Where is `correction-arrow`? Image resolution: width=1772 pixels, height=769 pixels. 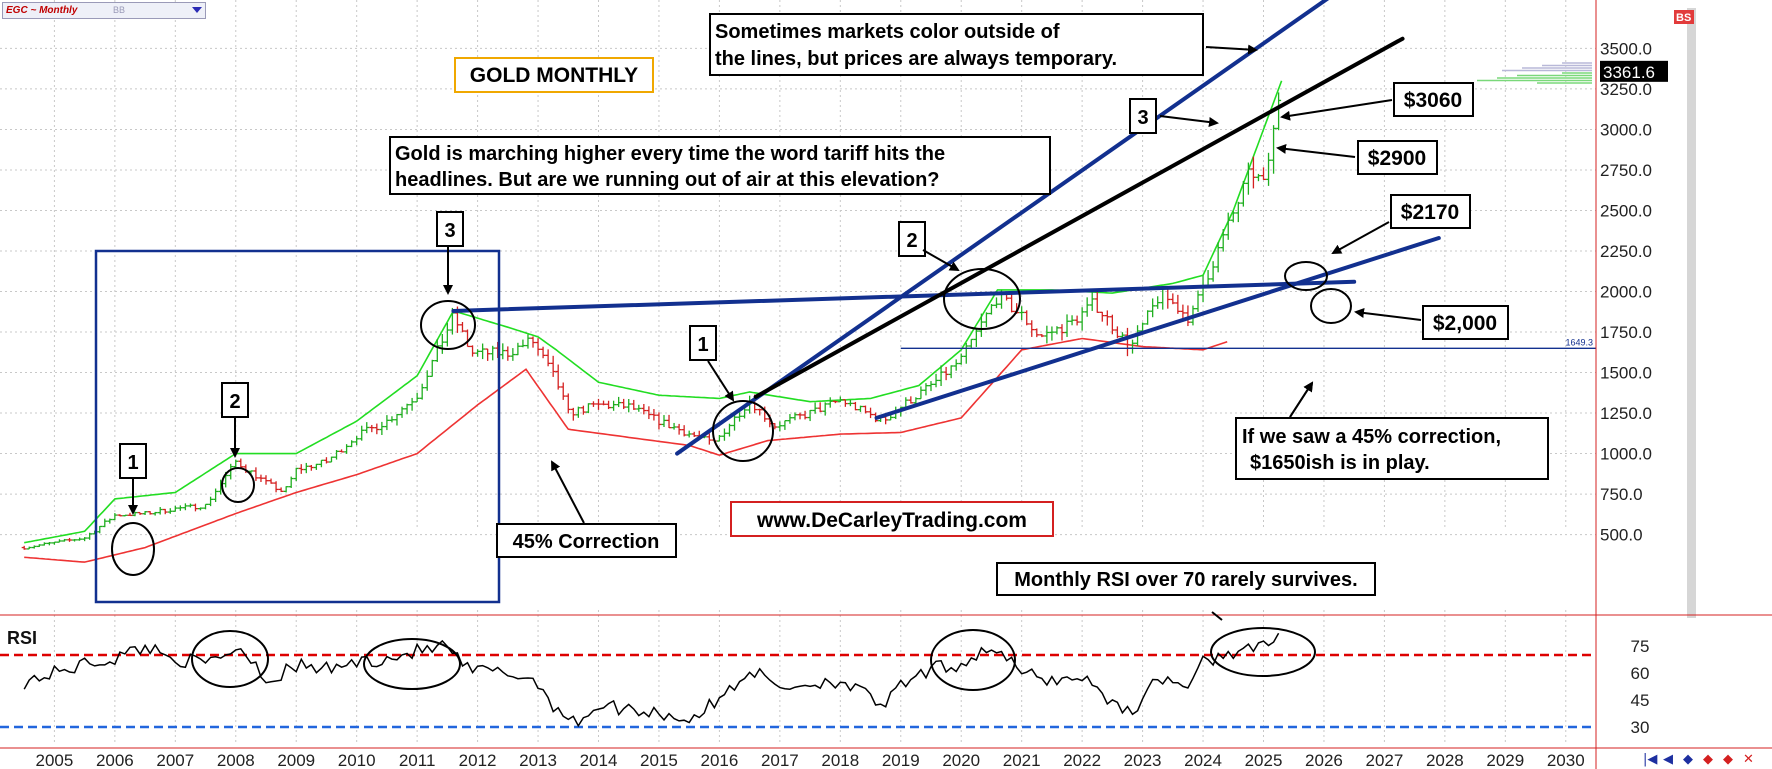 correction-arrow is located at coordinates (568, 492).